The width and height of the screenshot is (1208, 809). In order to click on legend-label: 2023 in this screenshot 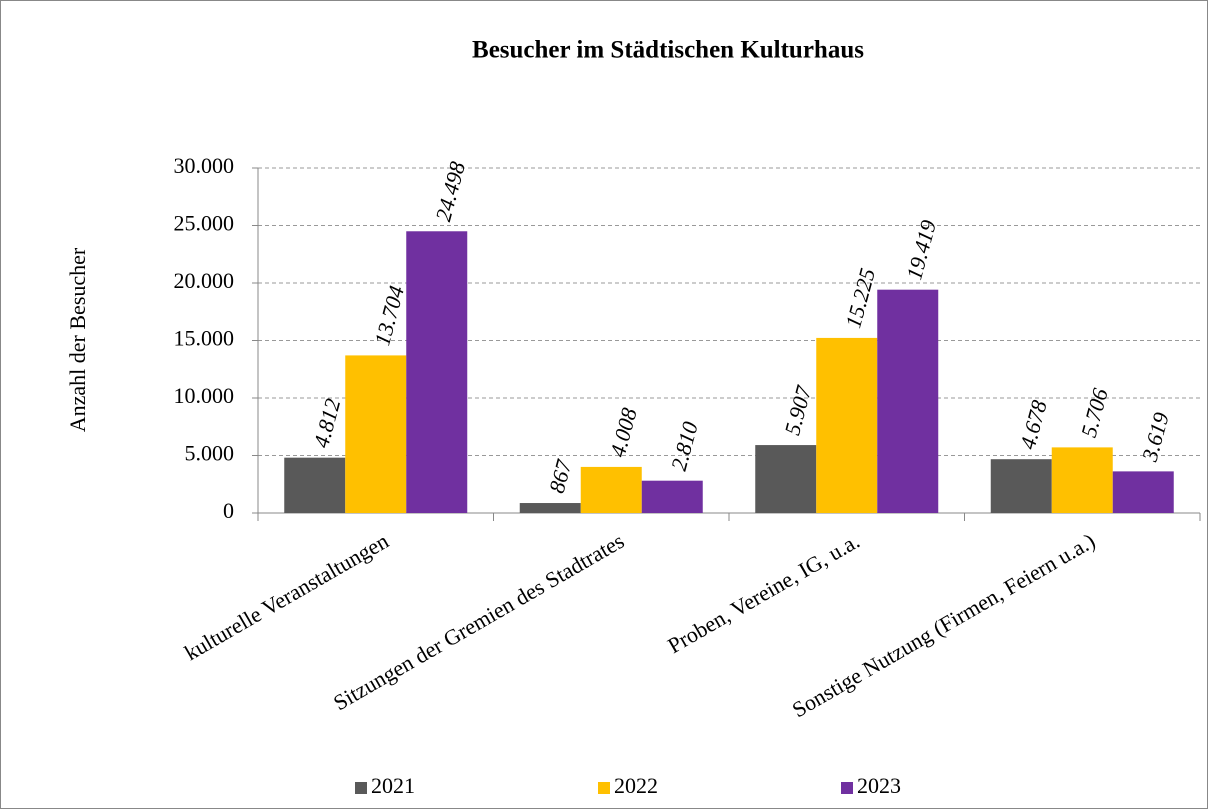, I will do `click(879, 785)`.